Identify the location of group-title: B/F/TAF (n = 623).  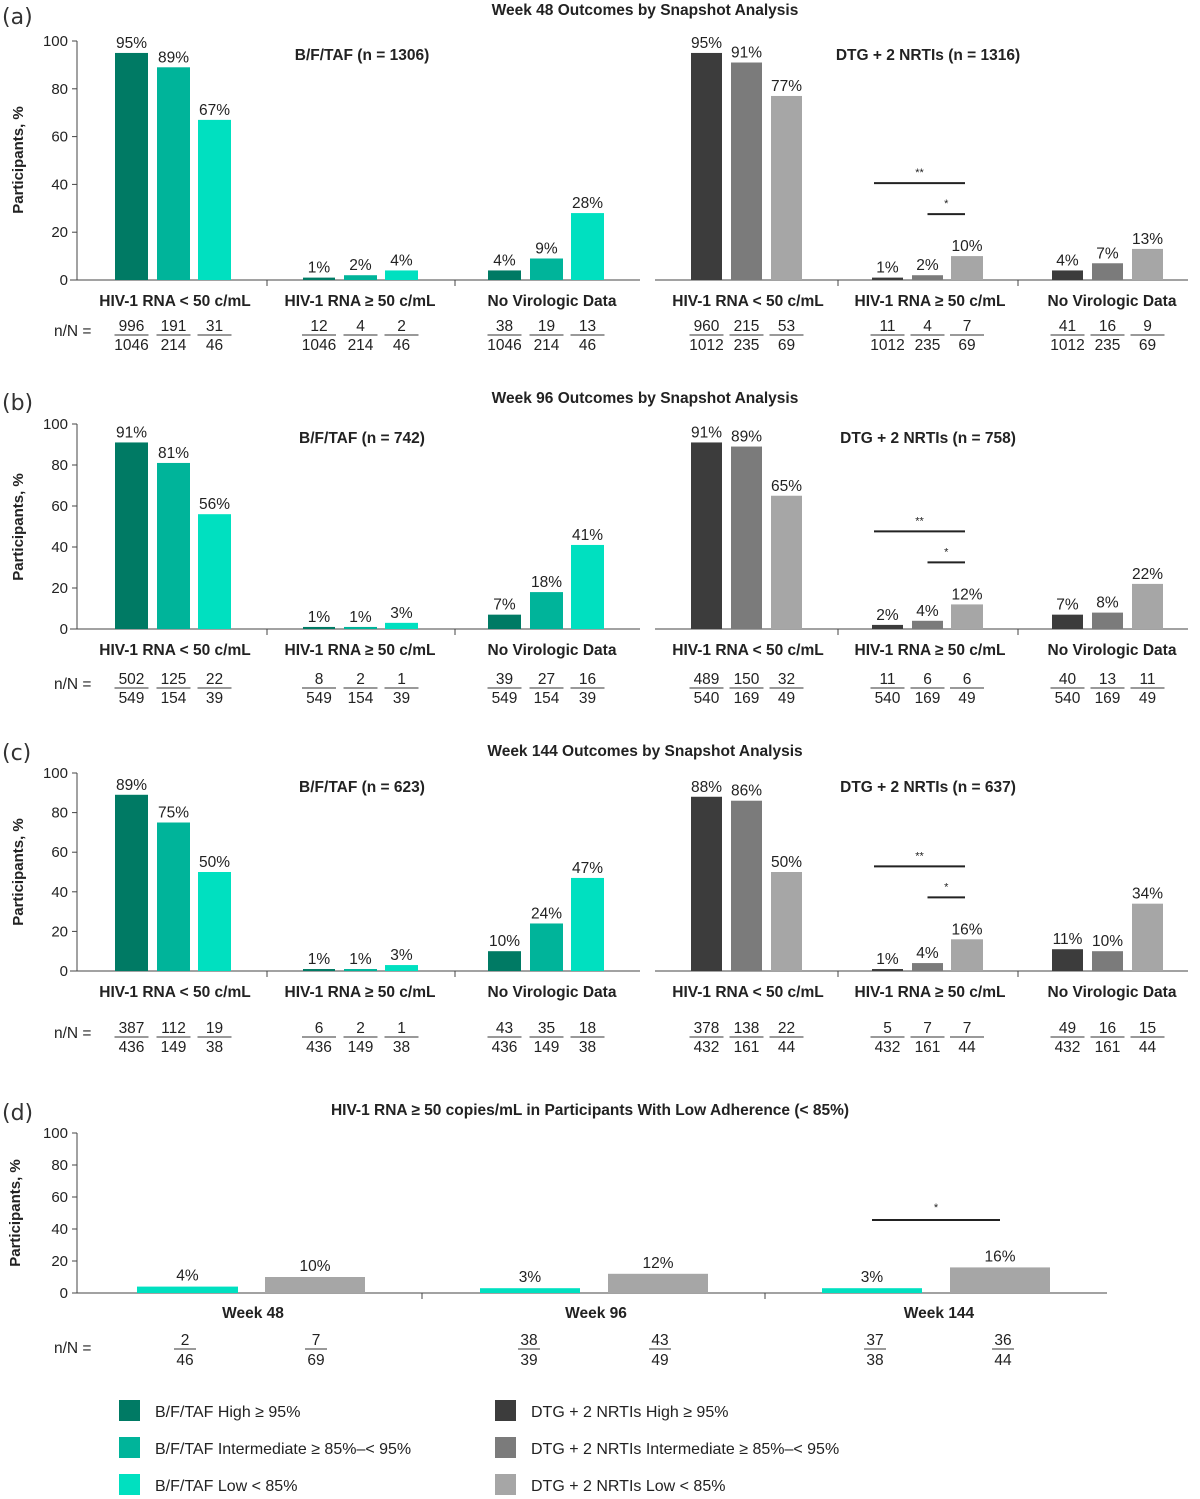
(362, 787).